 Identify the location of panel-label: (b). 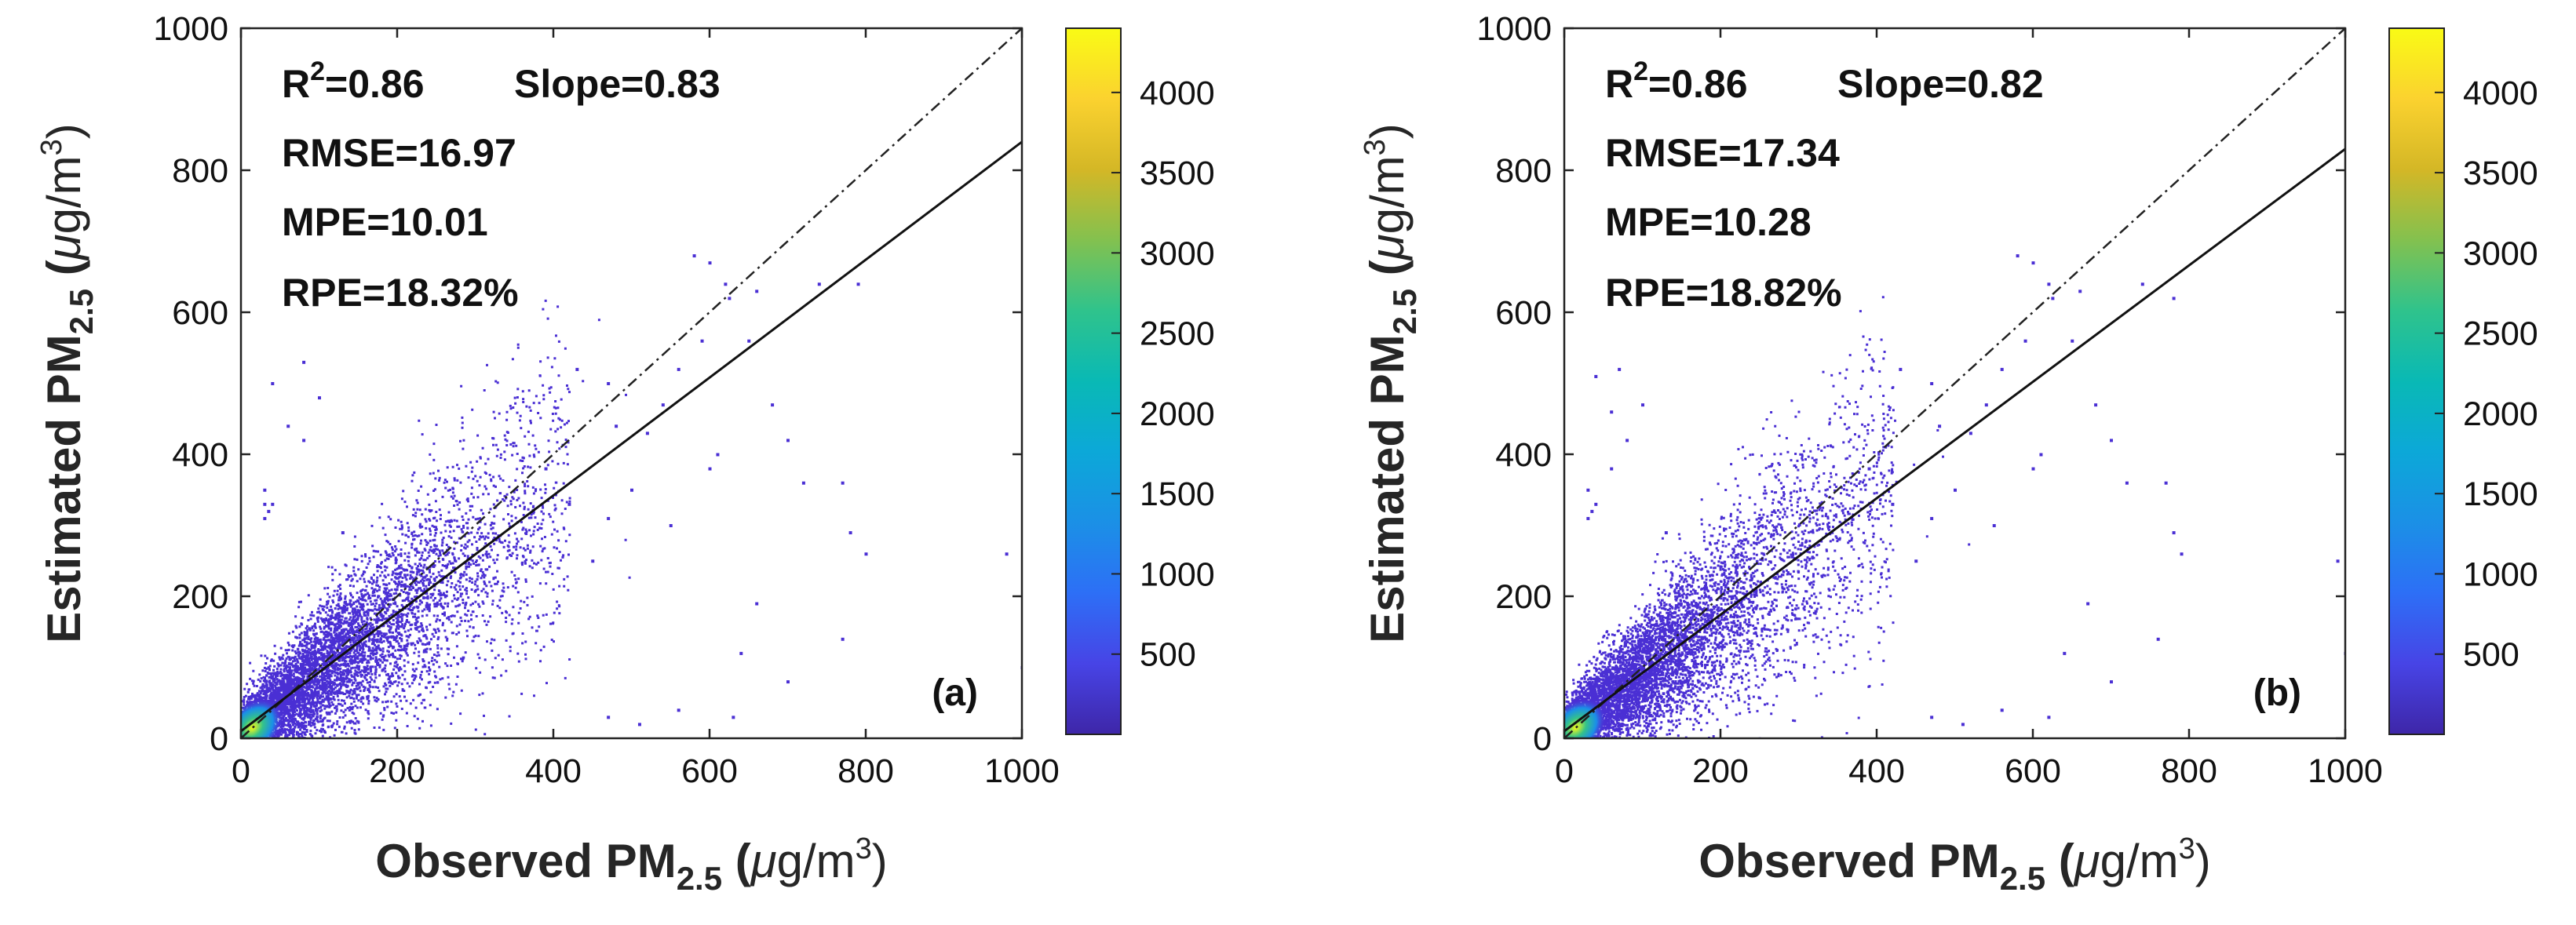
(2277, 693).